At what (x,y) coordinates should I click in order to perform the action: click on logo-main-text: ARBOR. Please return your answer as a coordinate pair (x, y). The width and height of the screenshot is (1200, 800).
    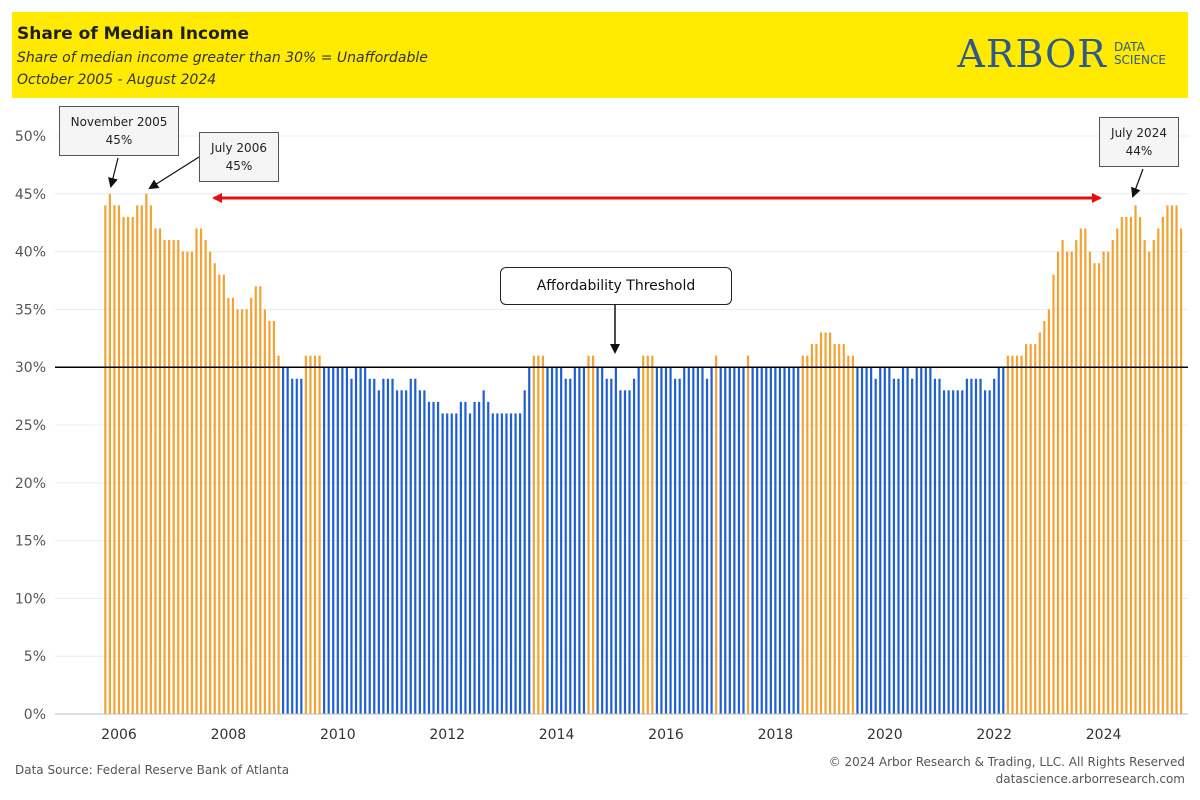
    Looking at the image, I should click on (1032, 54).